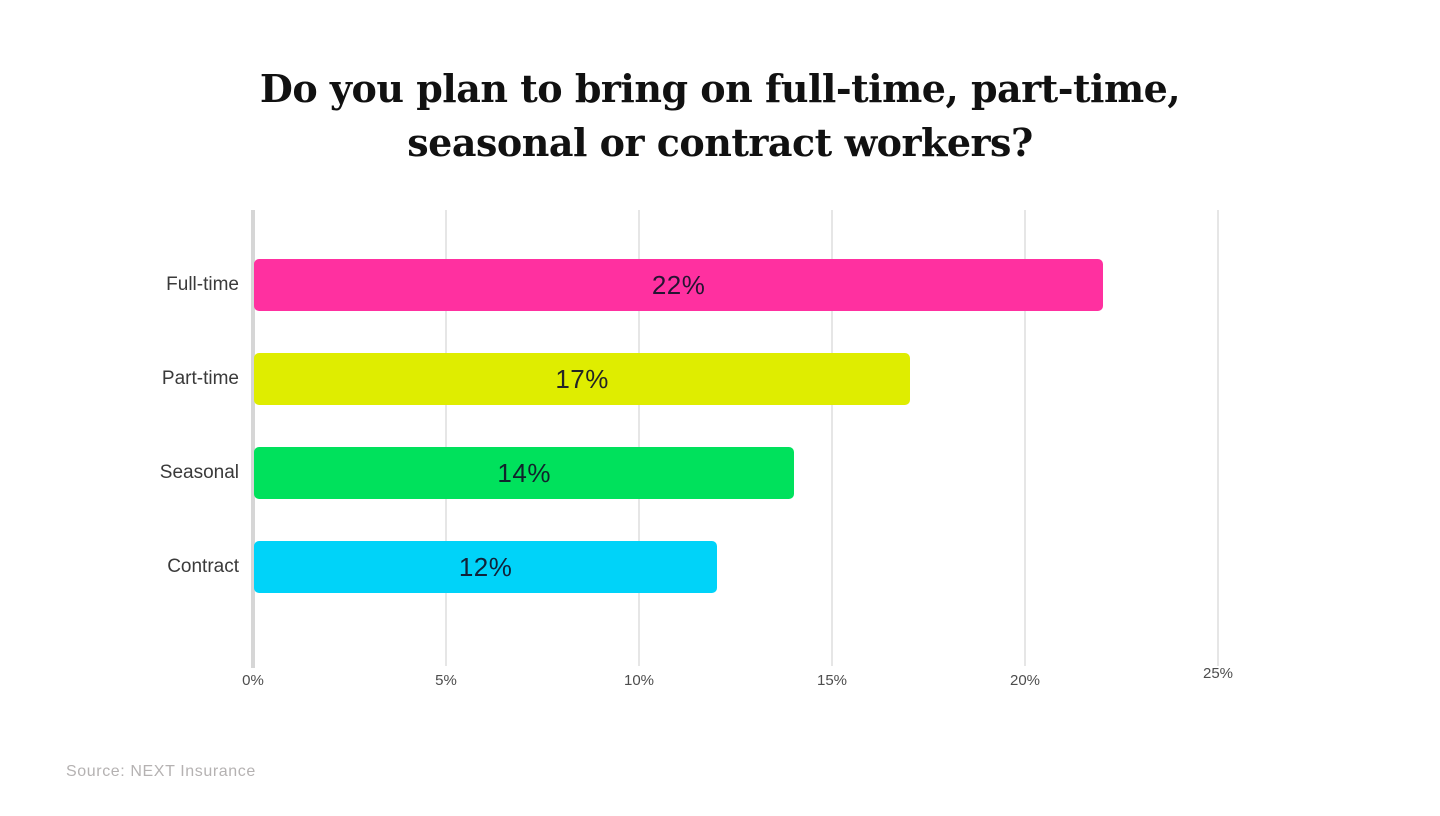  I want to click on bar-value-label: 14%, so click(524, 472).